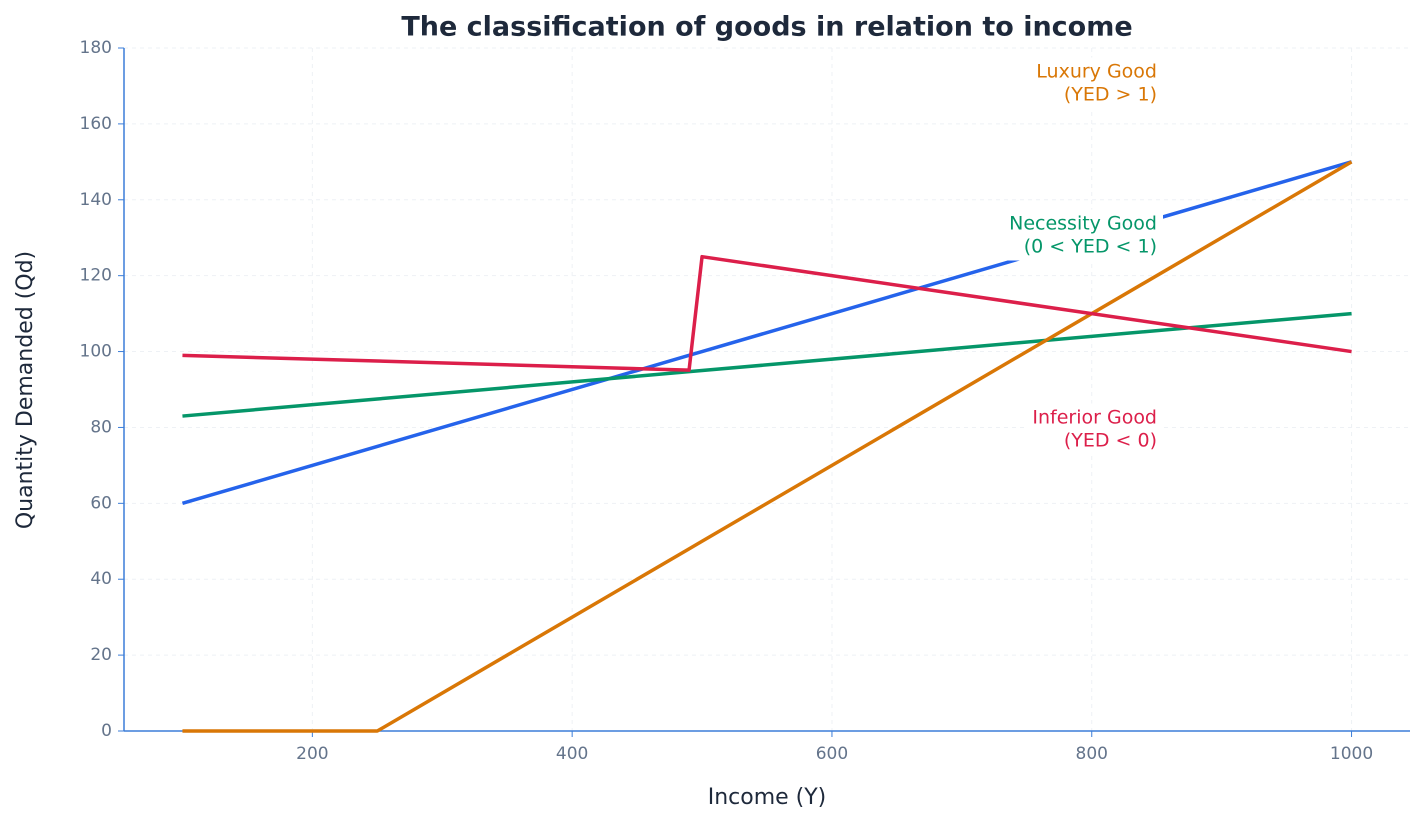 The image size is (1425, 825). I want to click on annotation-text: (0 < YED < 1), so click(1090, 247).